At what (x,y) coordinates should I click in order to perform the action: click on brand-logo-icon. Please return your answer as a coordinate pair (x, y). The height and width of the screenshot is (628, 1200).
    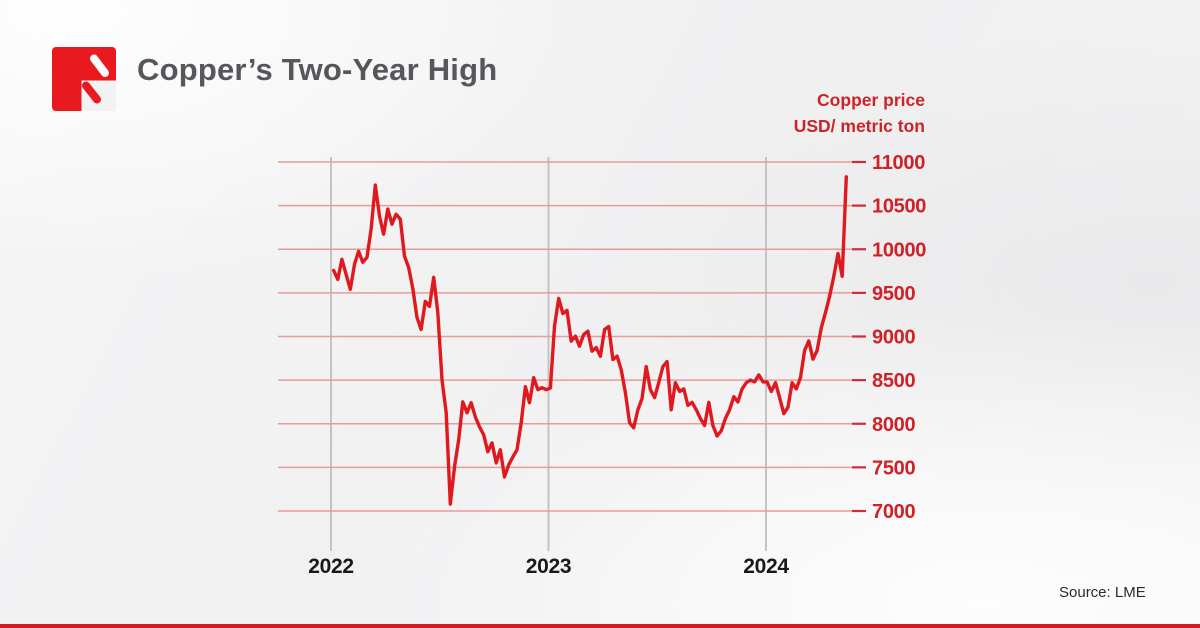
    Looking at the image, I should click on (84, 79).